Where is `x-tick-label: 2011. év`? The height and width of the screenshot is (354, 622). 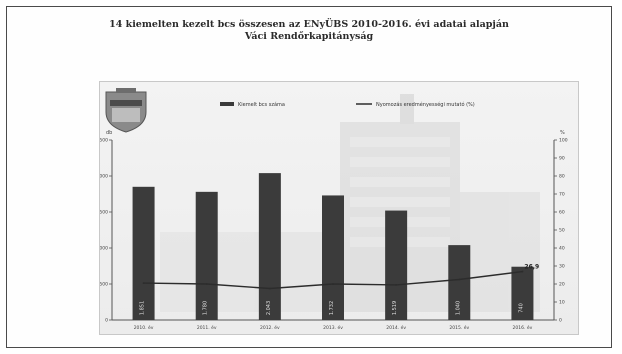
x-tick-label: 2011. év is located at coordinates (207, 327).